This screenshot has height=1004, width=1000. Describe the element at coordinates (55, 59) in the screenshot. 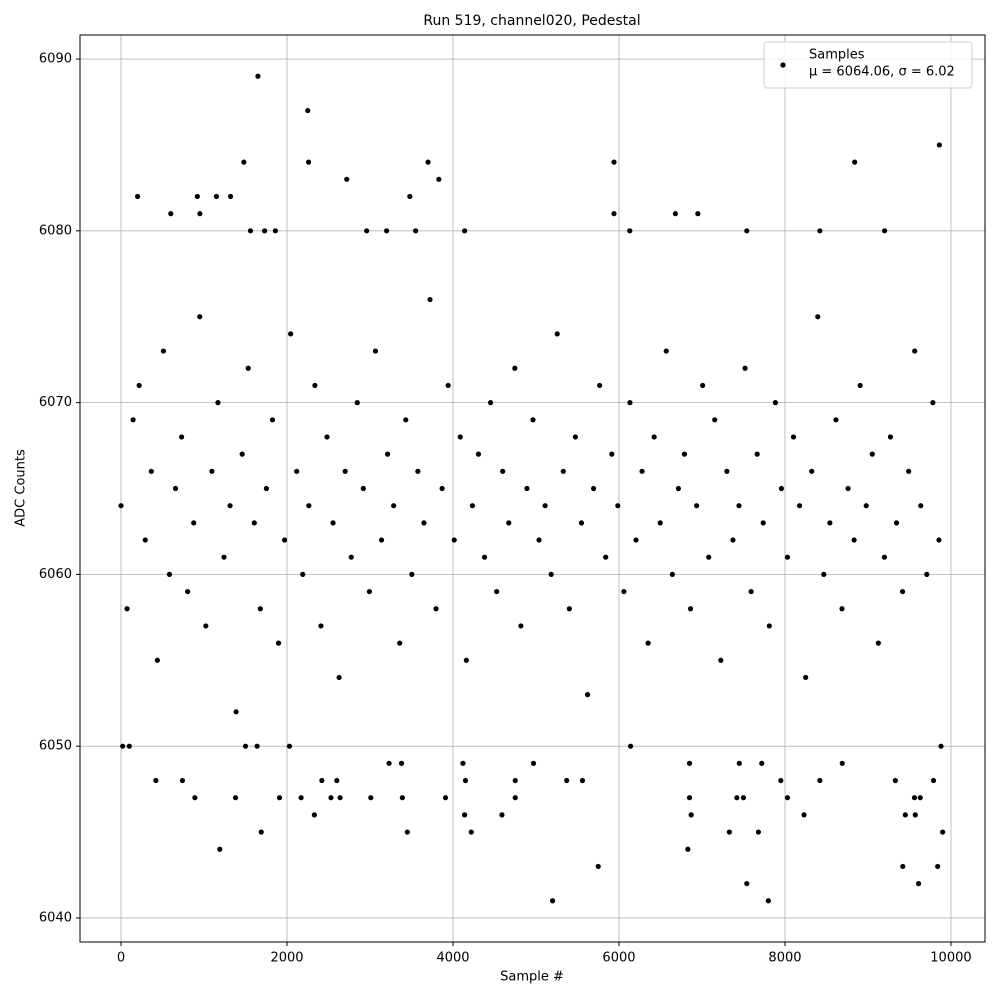

I see `y-tick-label: 6090` at that location.